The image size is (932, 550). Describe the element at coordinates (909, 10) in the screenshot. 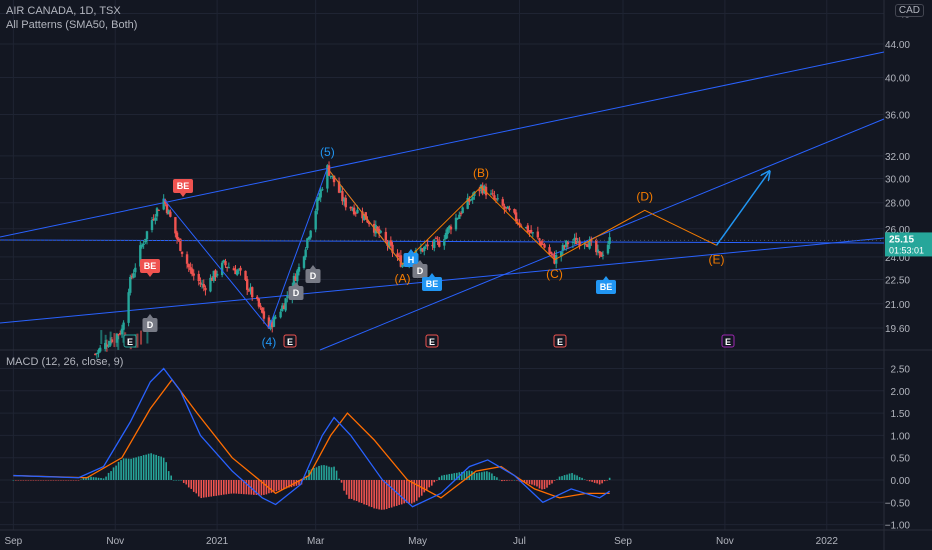

I see `currency-badge: CAD` at that location.